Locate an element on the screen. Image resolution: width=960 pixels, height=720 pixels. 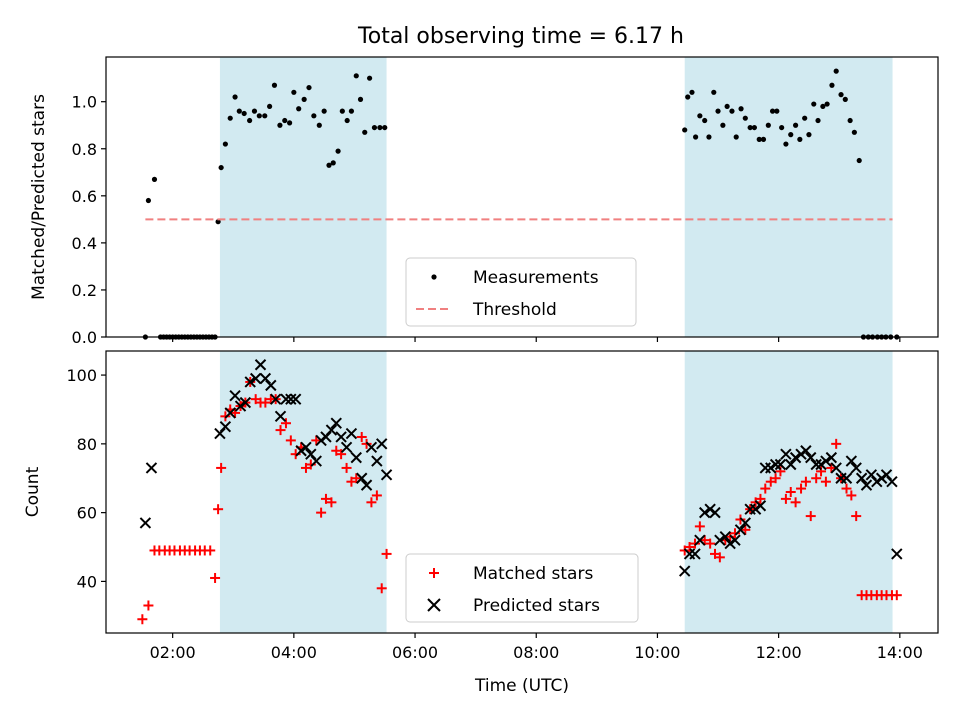
y-axis-label: Matched/Predicted stars is located at coordinates (39, 197).